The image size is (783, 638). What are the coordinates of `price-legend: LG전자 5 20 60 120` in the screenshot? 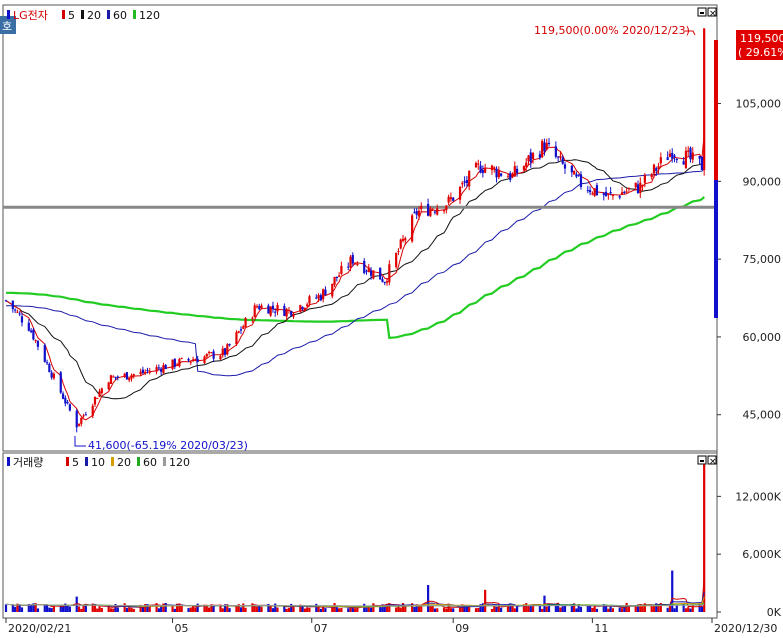 It's located at (83, 15).